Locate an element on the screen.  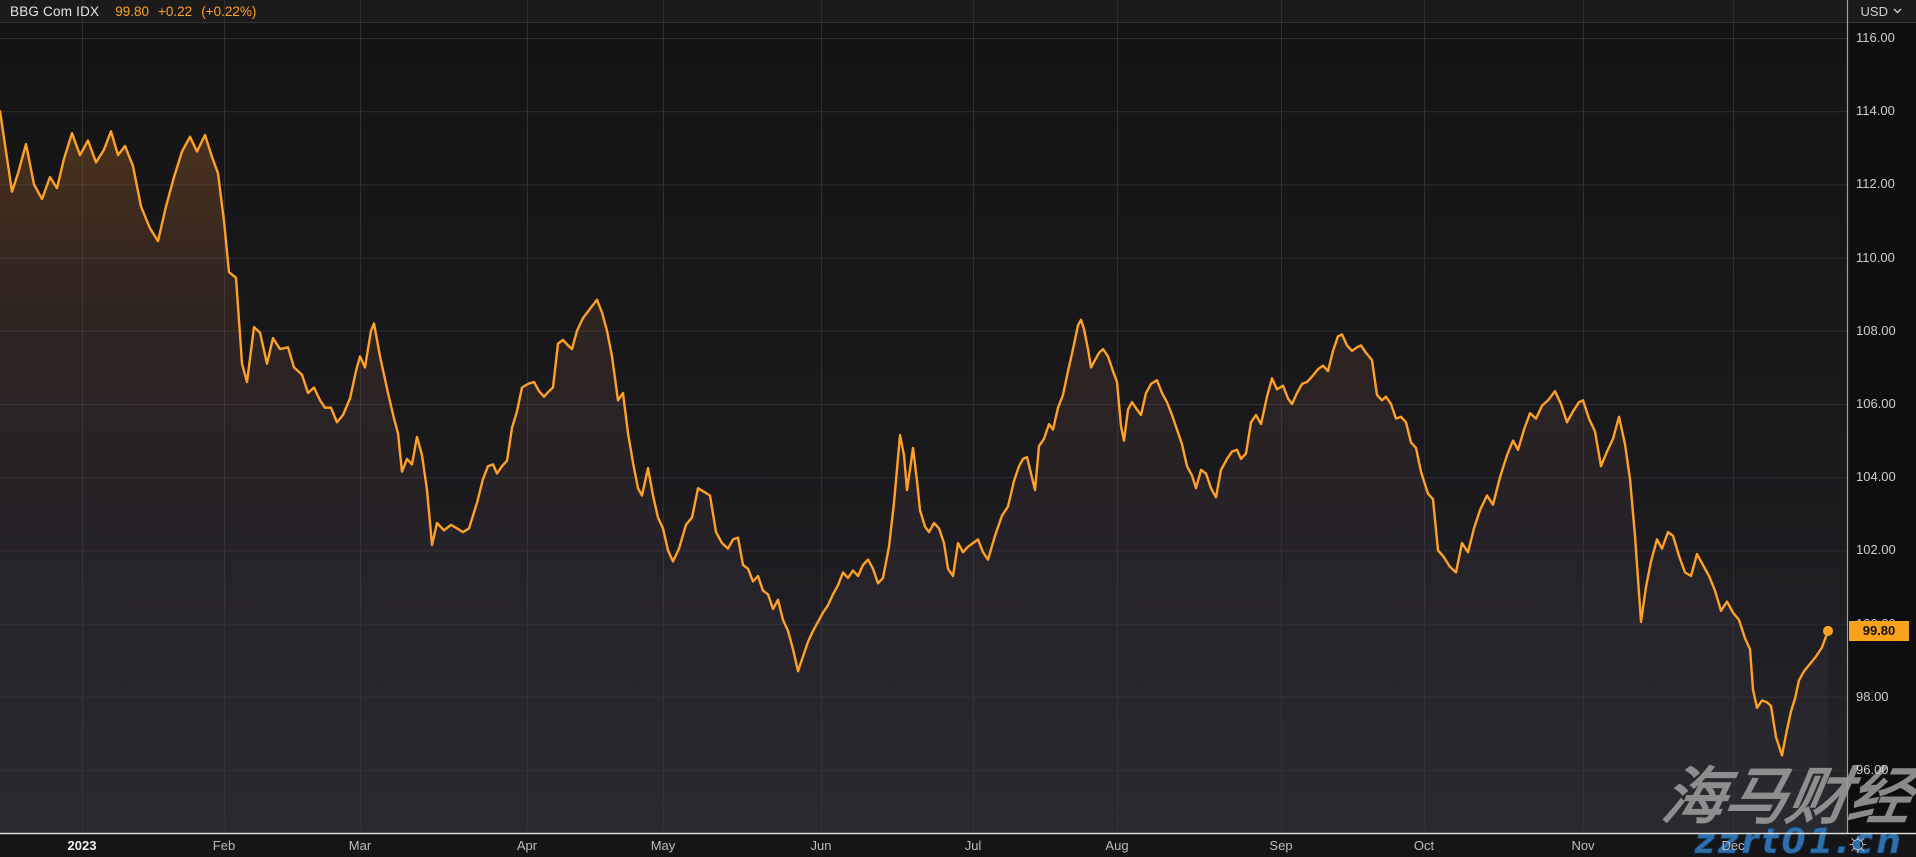
watermark-domain: zzrt01.cn is located at coordinates (1799, 839).